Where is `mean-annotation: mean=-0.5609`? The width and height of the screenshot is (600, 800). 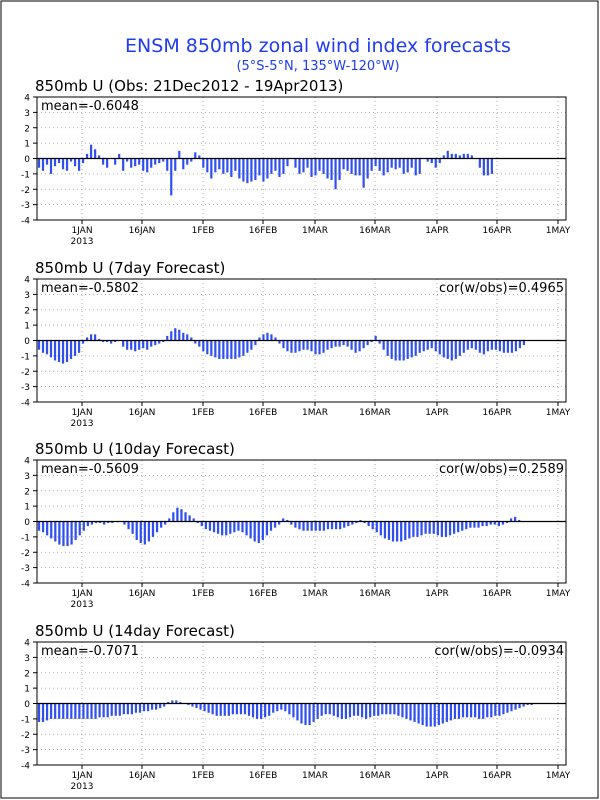 mean-annotation: mean=-0.5609 is located at coordinates (90, 469).